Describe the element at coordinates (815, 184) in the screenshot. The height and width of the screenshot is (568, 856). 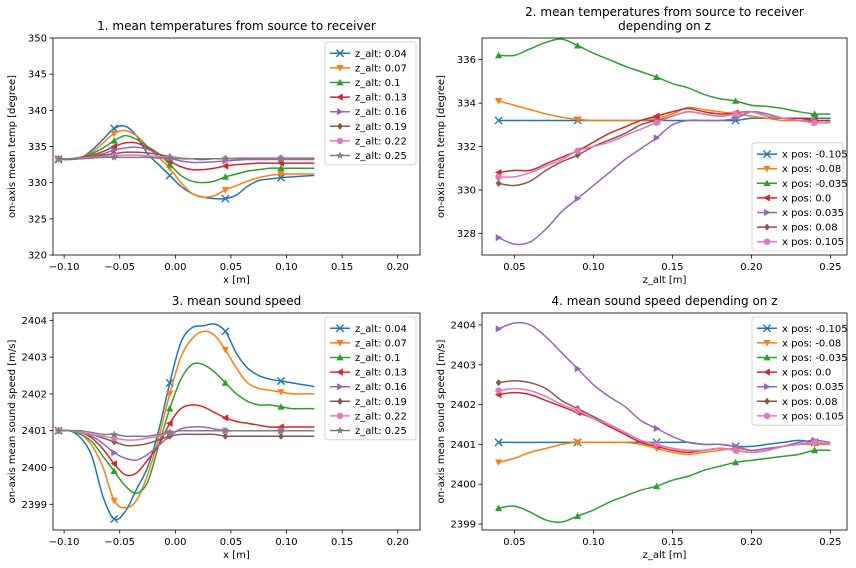
I see `legend-label: x pos: -0.035` at that location.